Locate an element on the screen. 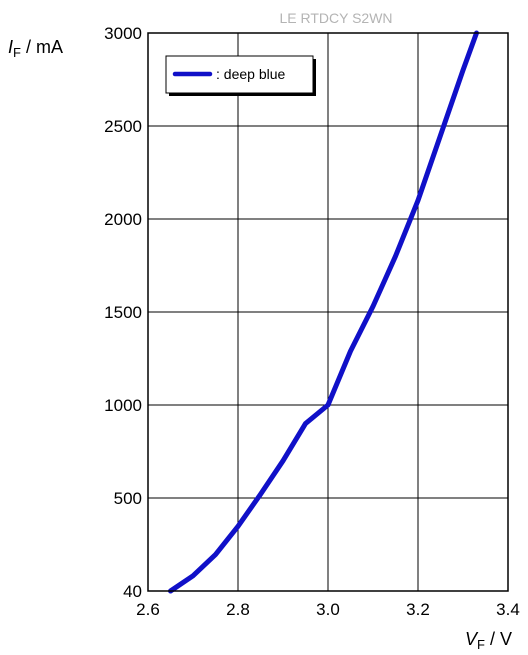 The height and width of the screenshot is (655, 528). legend: : deep blue is located at coordinates (240, 75).